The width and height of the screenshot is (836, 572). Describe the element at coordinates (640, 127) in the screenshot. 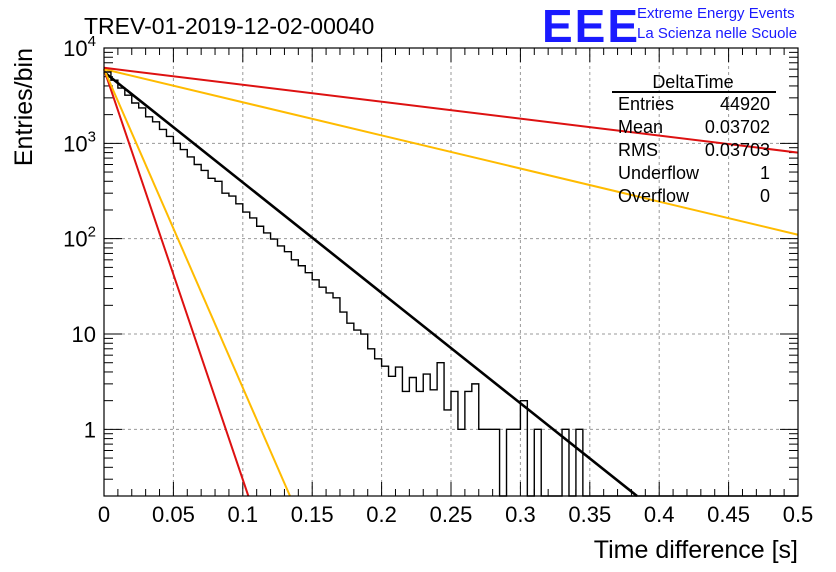

I see `stats-row-label: Mean` at that location.